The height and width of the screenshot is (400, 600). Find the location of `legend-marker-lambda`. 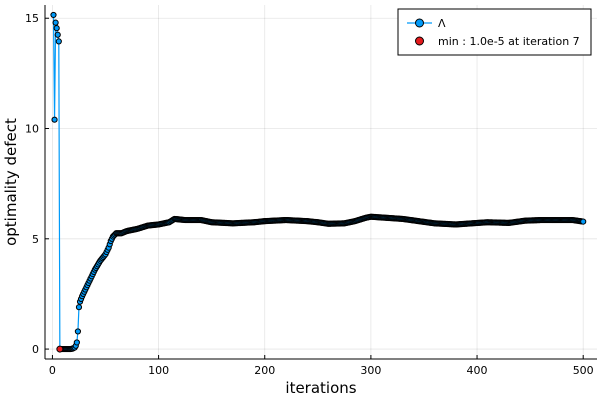

legend-marker-lambda is located at coordinates (419, 23).